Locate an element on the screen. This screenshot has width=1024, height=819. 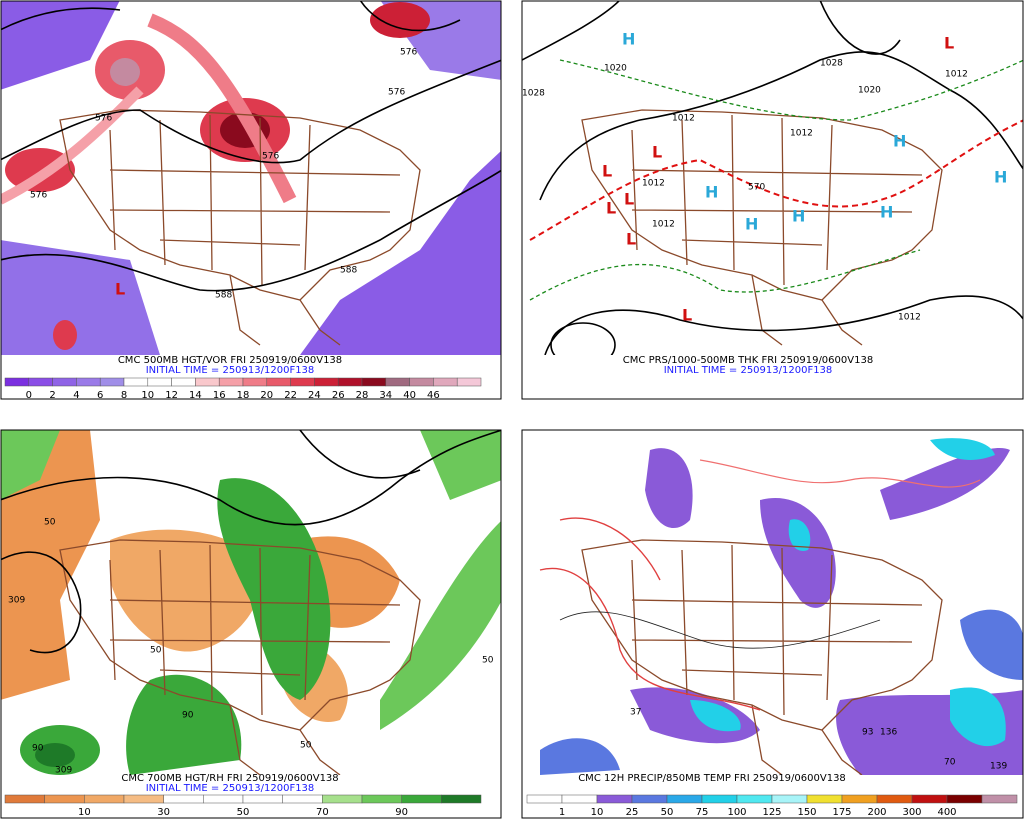
map-label: 136 is located at coordinates (888, 733).